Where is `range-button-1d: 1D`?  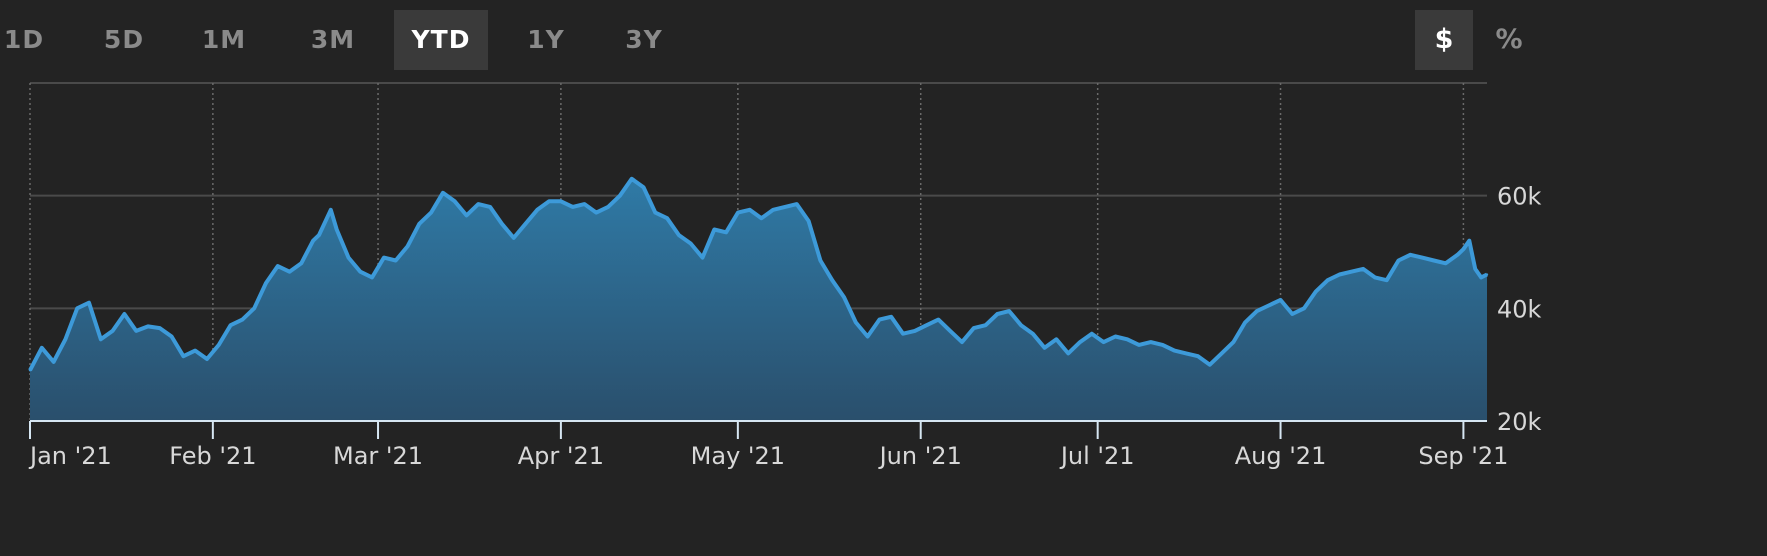 range-button-1d: 1D is located at coordinates (24, 39).